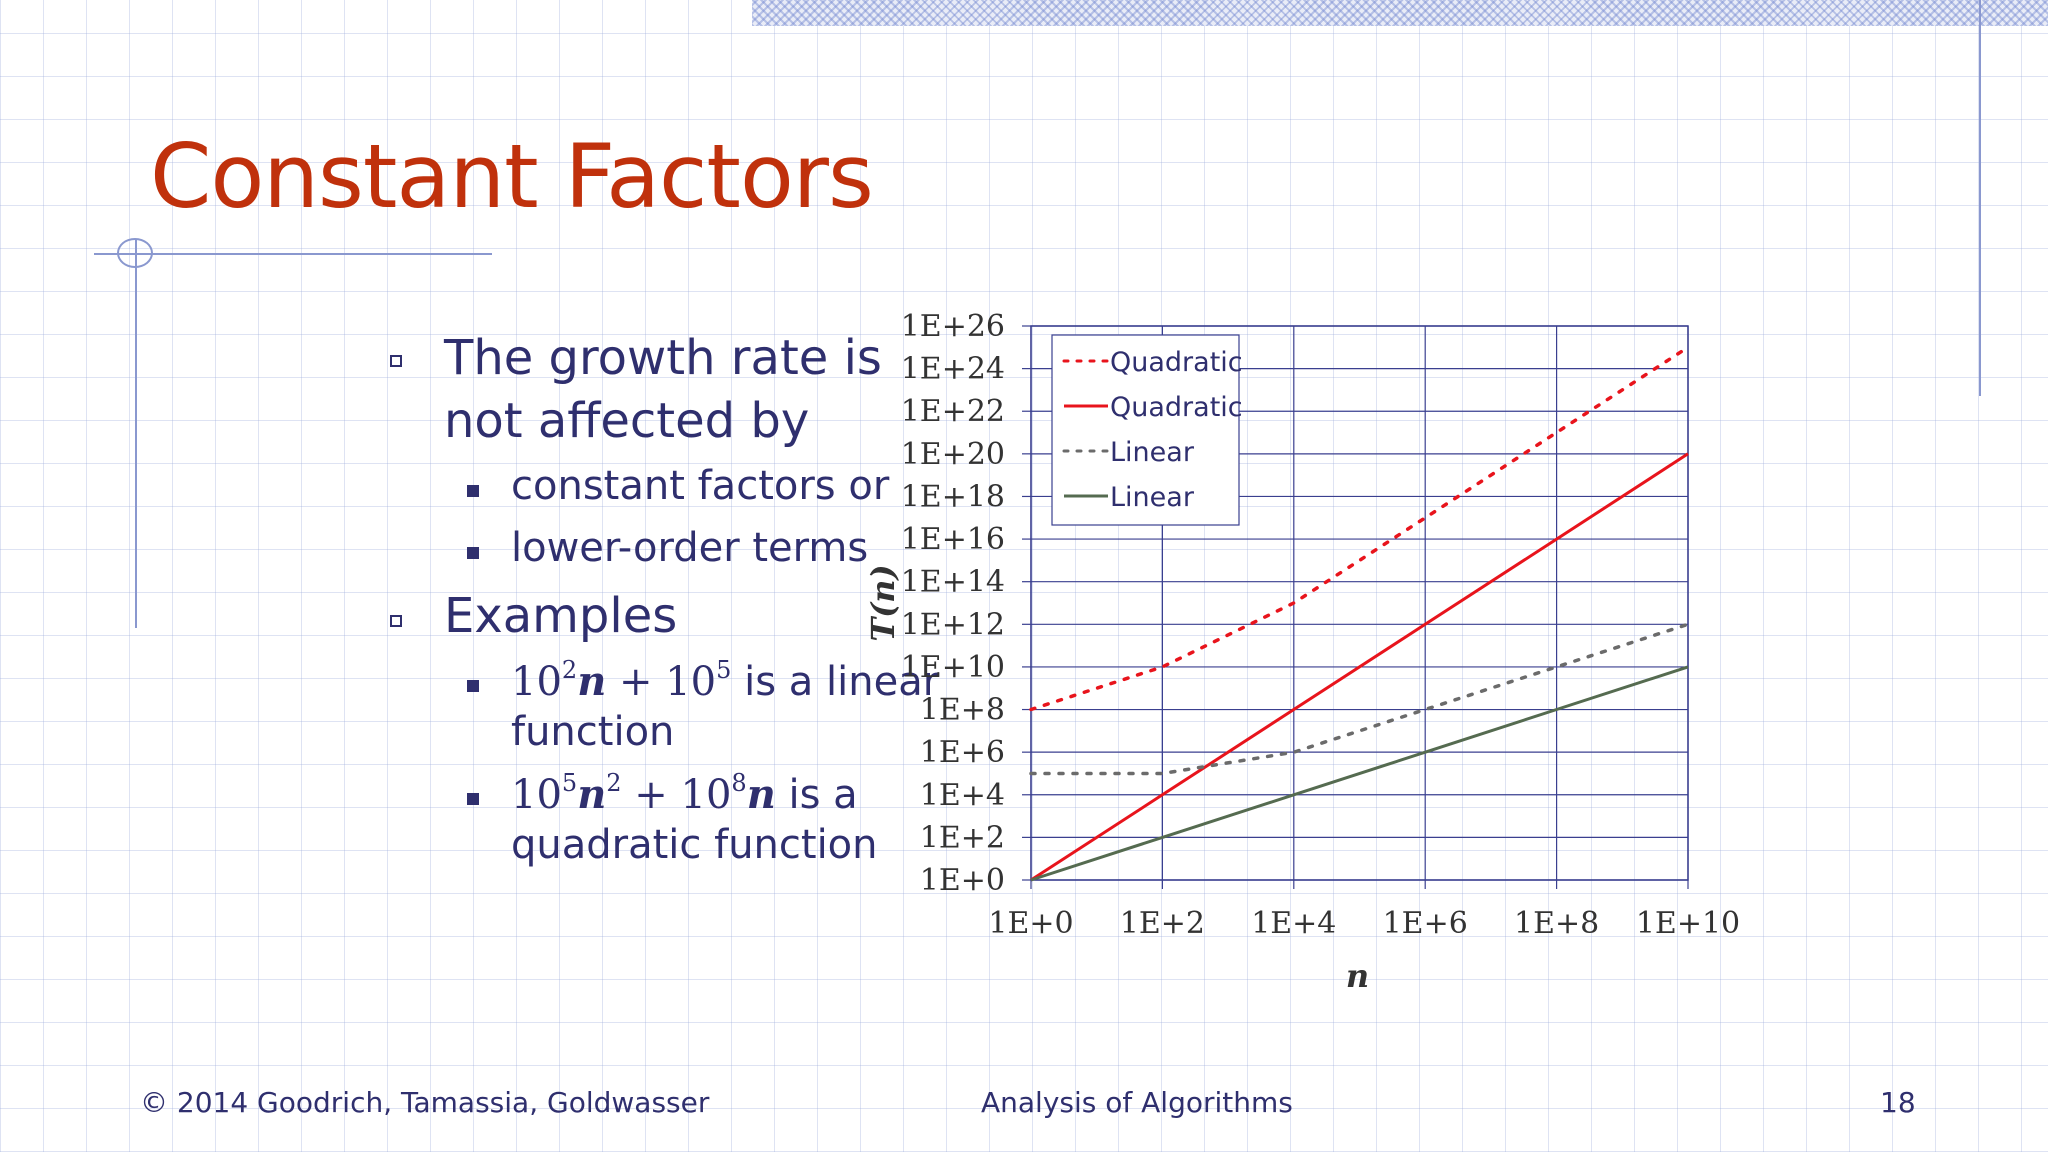  What do you see at coordinates (962, 837) in the screenshot?
I see `y-tick-label: 1E+2` at bounding box center [962, 837].